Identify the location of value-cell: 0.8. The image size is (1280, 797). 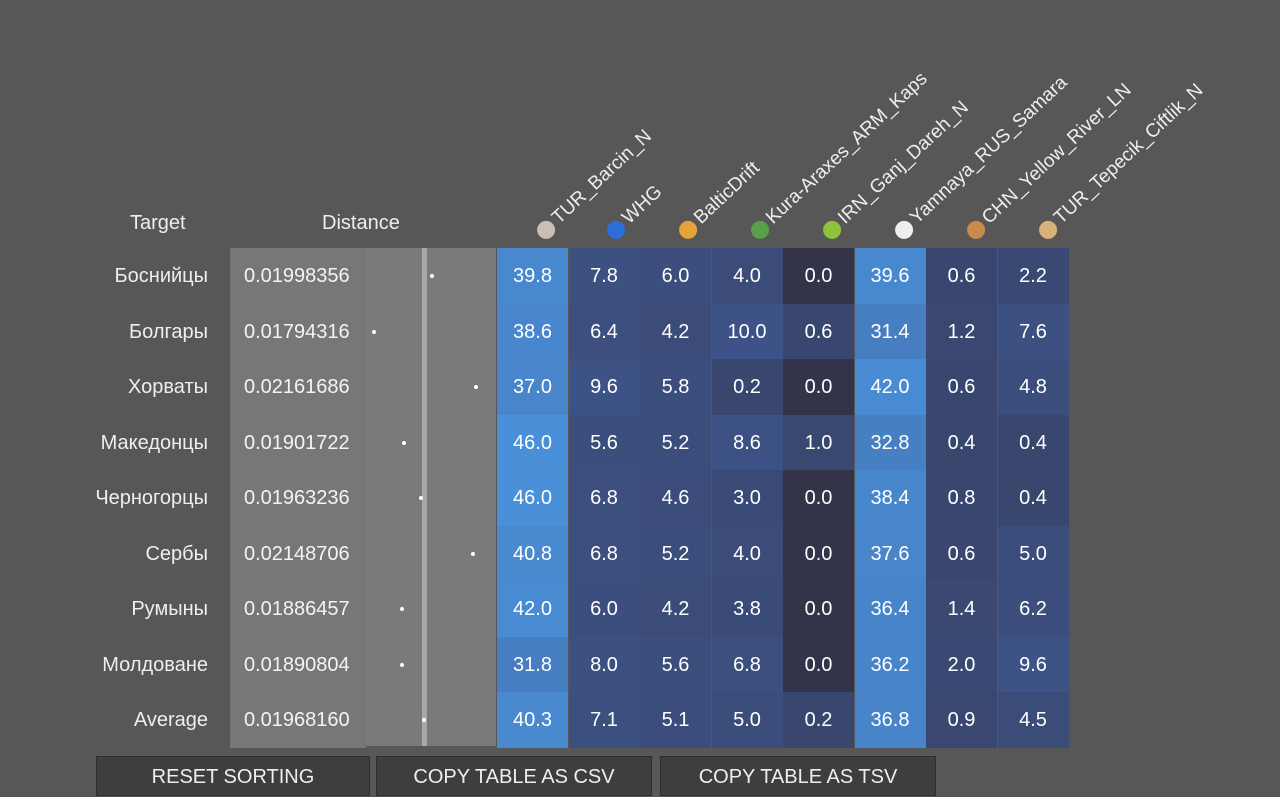
(961, 498).